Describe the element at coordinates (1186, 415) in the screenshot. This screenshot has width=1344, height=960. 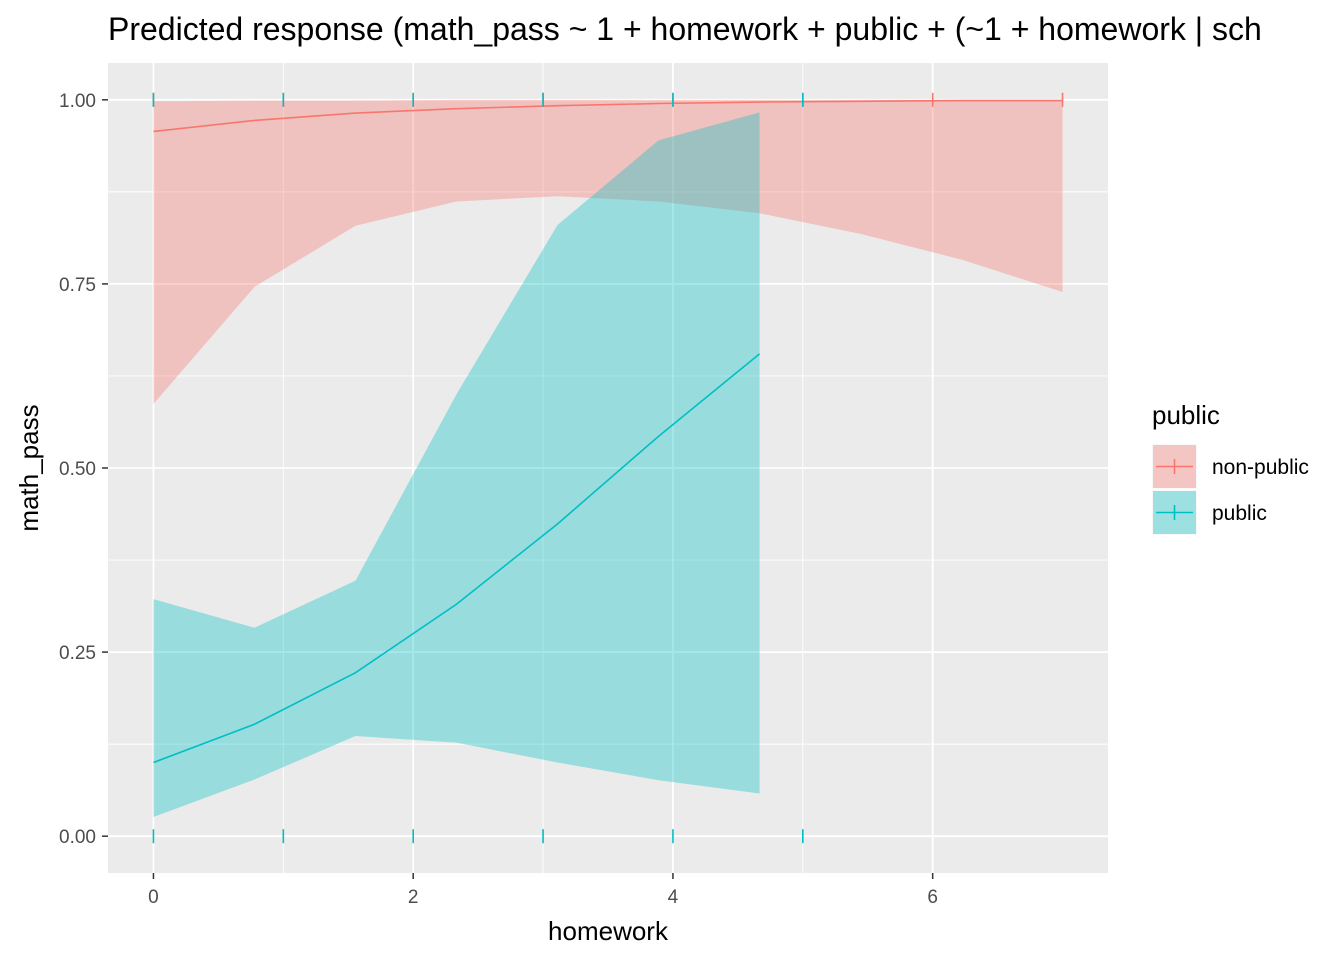
I see `legend-title: public` at that location.